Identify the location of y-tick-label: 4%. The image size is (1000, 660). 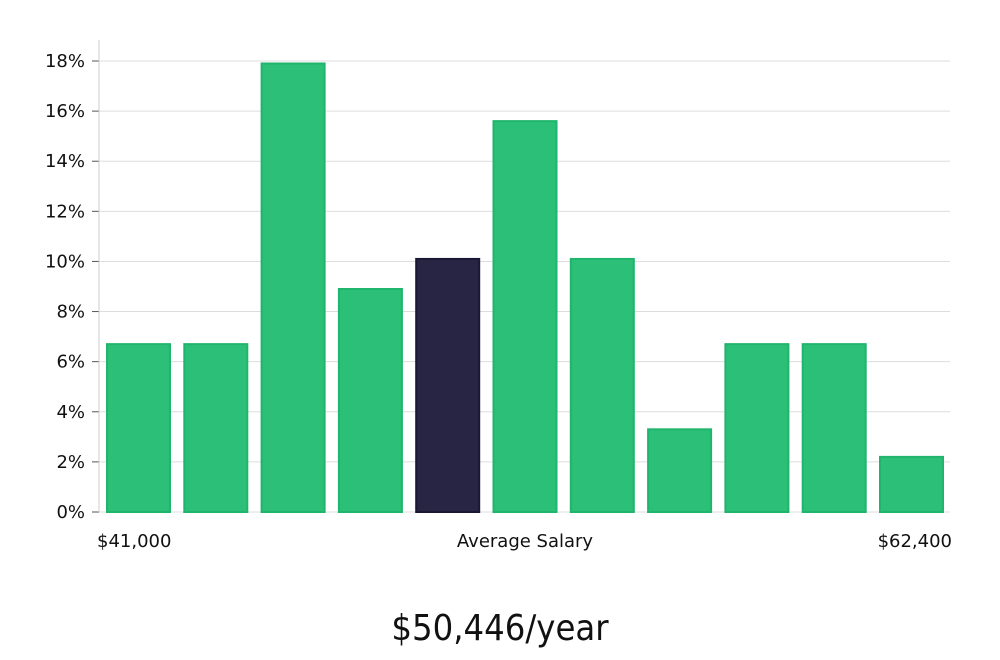
(70, 412).